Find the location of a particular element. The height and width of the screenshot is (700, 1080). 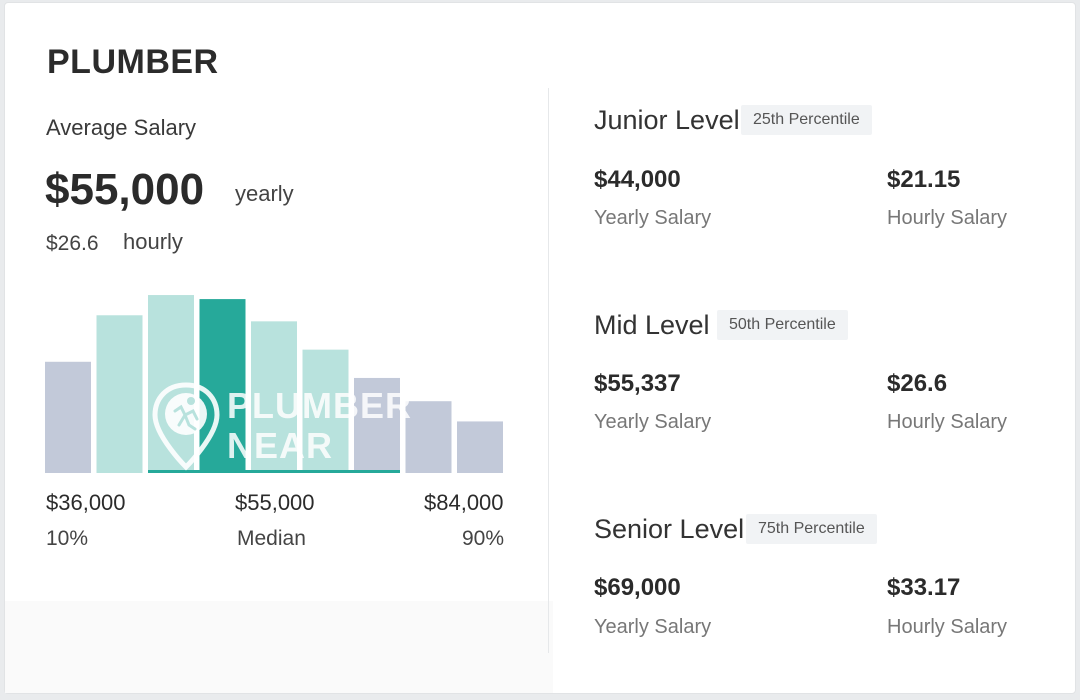

senior-percentile-badge: 75th Percentile is located at coordinates (811, 529).